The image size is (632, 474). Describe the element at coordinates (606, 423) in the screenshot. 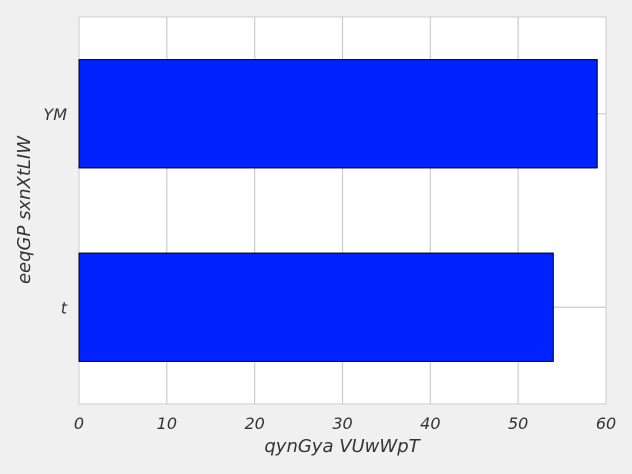

I see `x-tick-label: 60` at that location.